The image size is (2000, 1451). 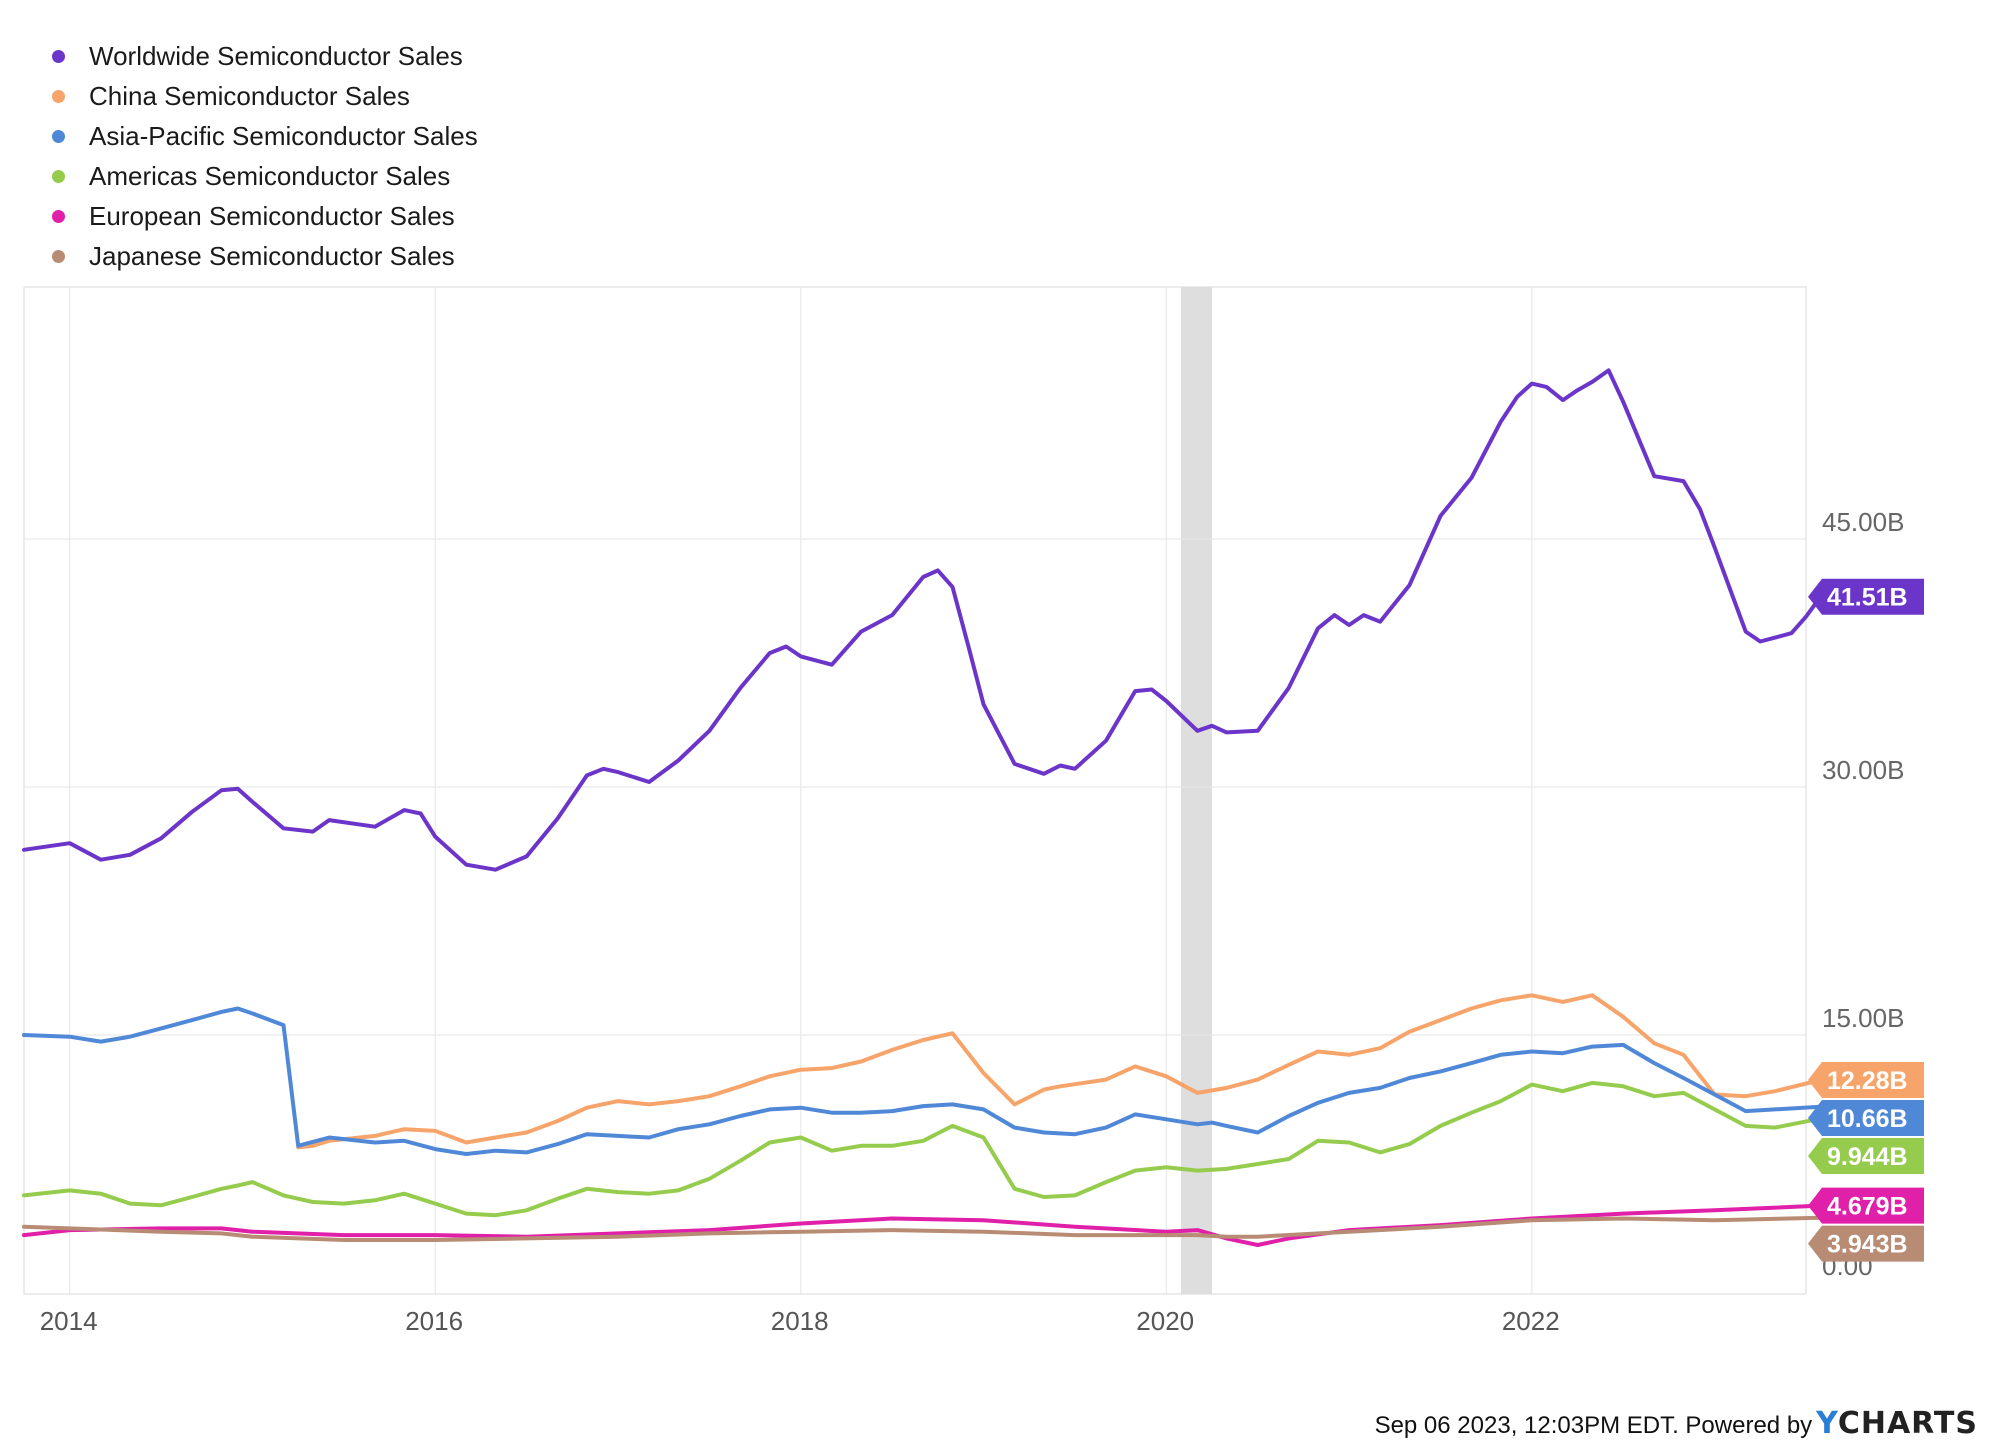 I want to click on legend-item: European Semiconductor Sales, so click(x=265, y=216).